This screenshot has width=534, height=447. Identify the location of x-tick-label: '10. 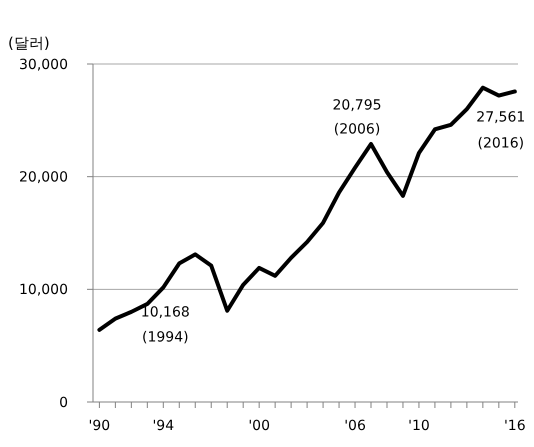
(419, 426).